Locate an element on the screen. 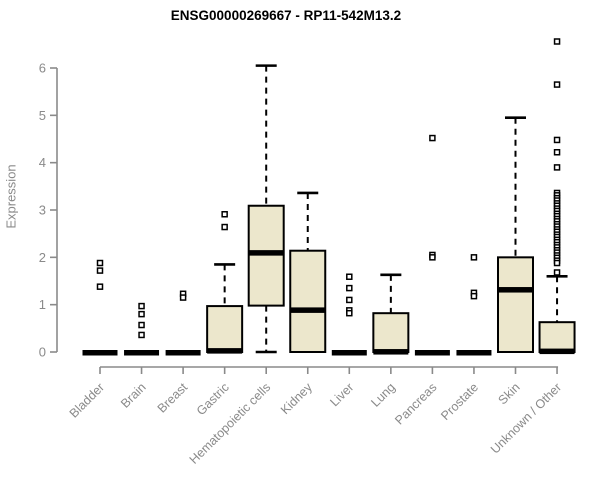  chart-title: ENSG00000269667 - RP11-542M13.2 is located at coordinates (286, 15).